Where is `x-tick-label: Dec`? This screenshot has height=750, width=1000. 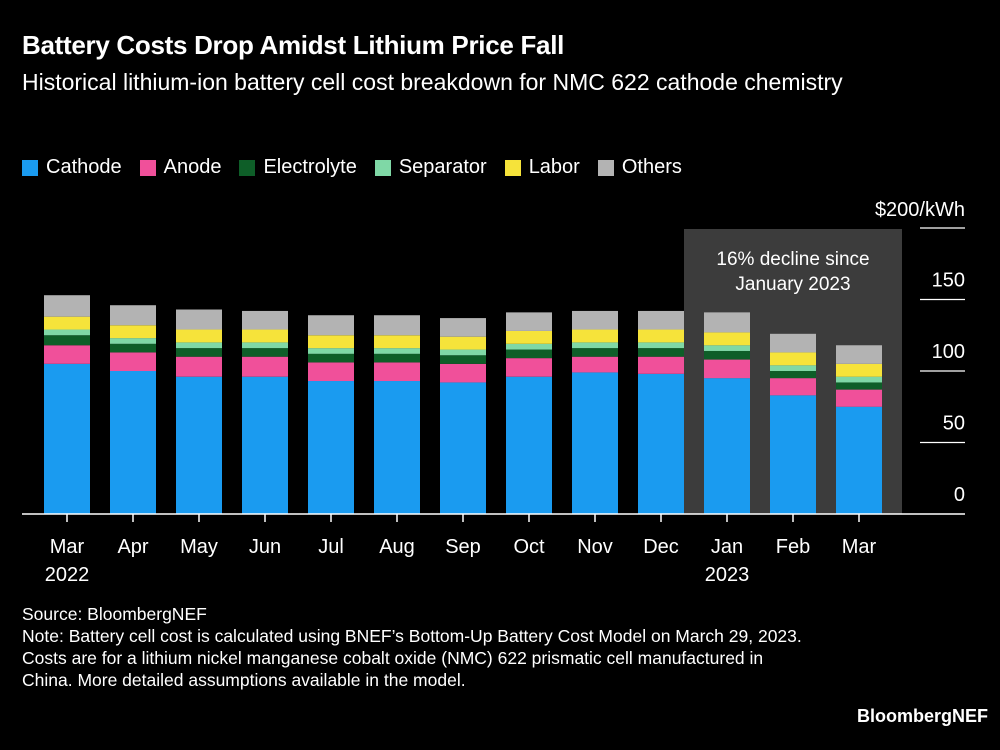 x-tick-label: Dec is located at coordinates (661, 547).